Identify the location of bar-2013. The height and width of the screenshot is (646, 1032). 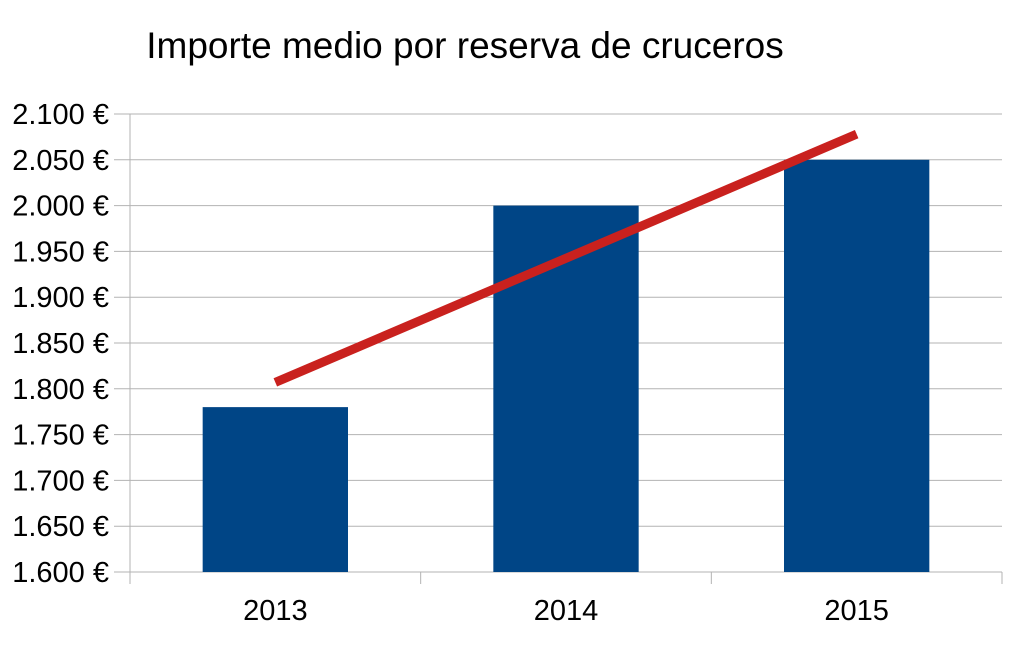
(275, 489).